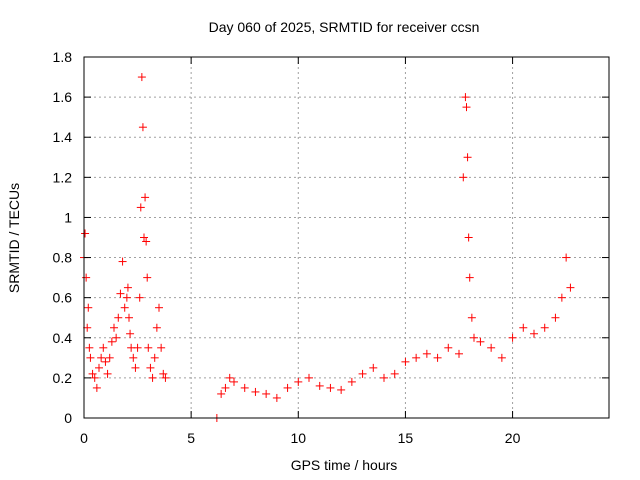 This screenshot has height=480, width=640. Describe the element at coordinates (191, 438) in the screenshot. I see `x-tick-label: 5` at that location.